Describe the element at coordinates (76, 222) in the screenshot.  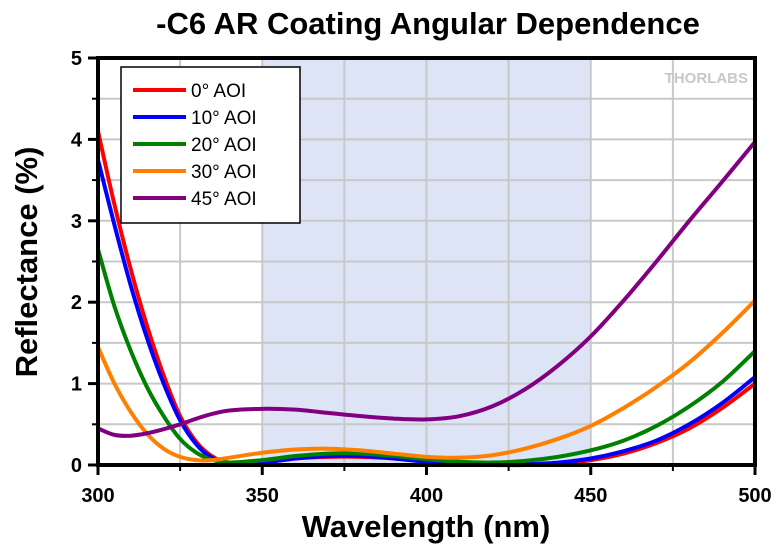
I see `y-tick-label: 3` at that location.